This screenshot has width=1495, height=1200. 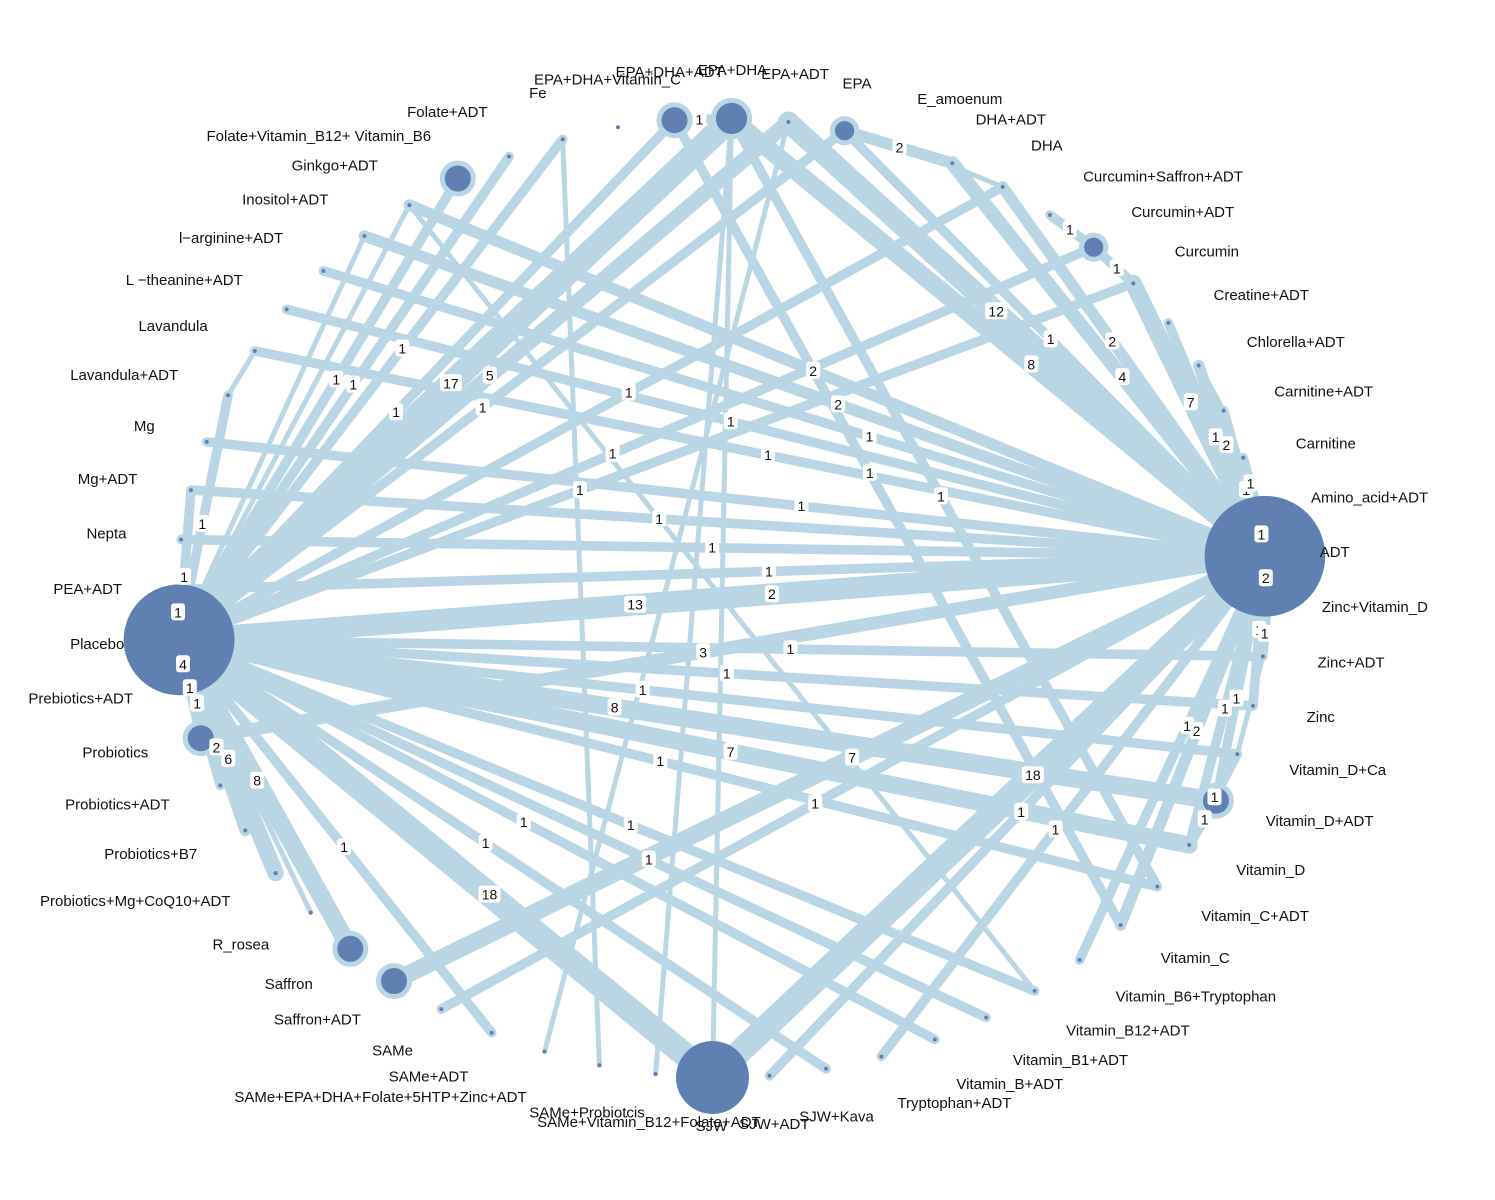 What do you see at coordinates (1182, 212) in the screenshot?
I see `node-label-Curcumin_ADT: Curcumin+ADT` at bounding box center [1182, 212].